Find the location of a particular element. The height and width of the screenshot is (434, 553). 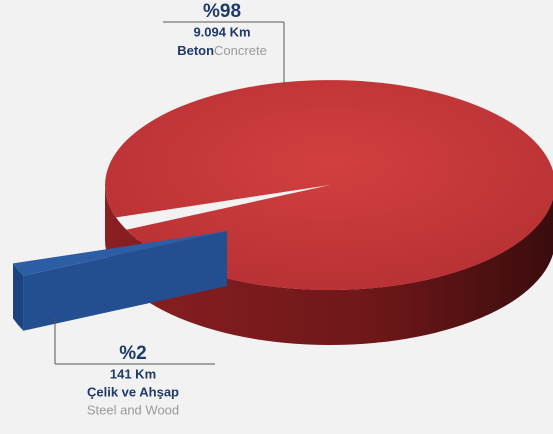

slice is located at coordinates (120, 253).